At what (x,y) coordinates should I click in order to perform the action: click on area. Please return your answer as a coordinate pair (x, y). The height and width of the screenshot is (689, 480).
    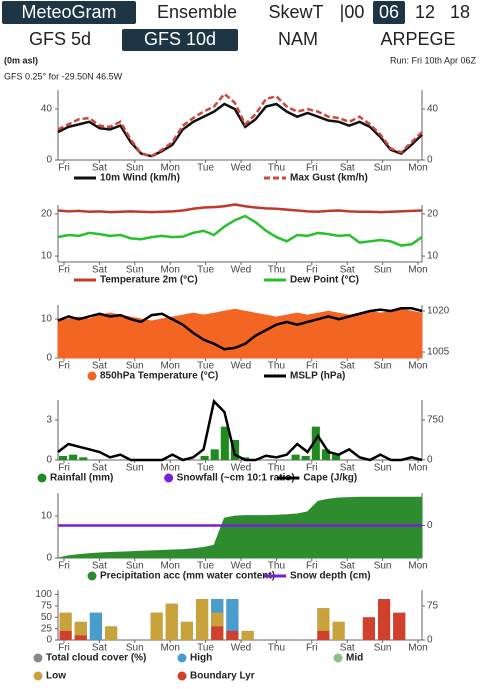
    Looking at the image, I should click on (240, 333).